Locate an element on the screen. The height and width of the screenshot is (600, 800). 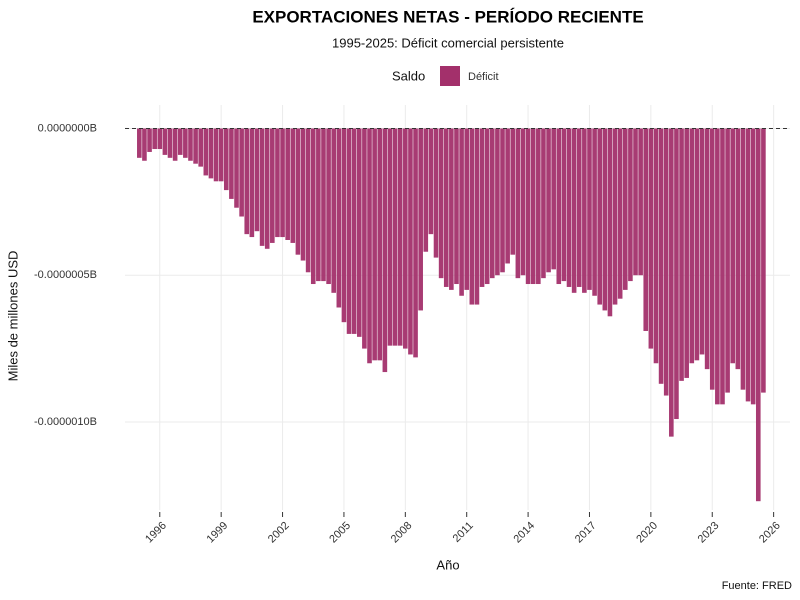
x-axis-label: Año is located at coordinates (447, 564).